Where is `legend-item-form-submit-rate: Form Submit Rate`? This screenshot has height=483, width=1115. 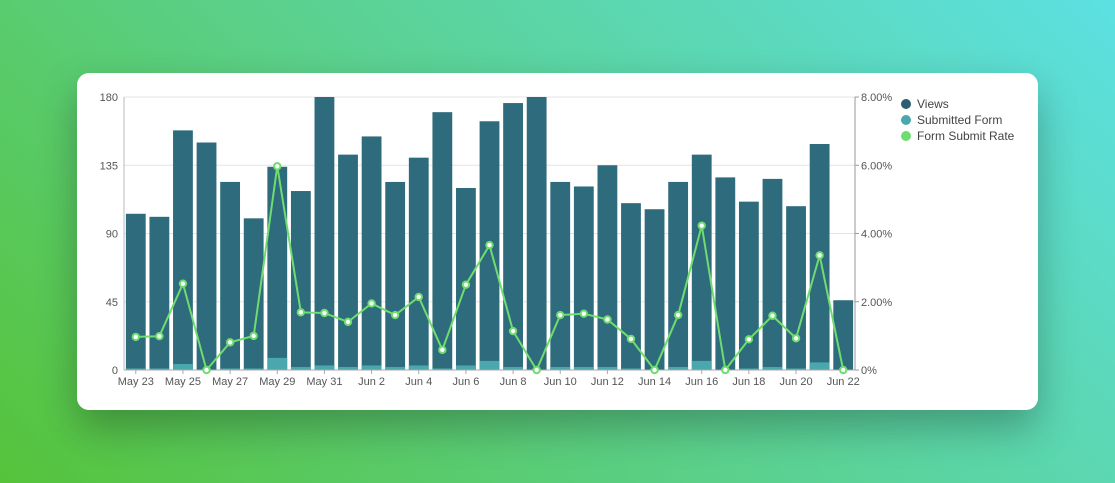
legend-item-form-submit-rate: Form Submit Rate is located at coordinates (957, 136).